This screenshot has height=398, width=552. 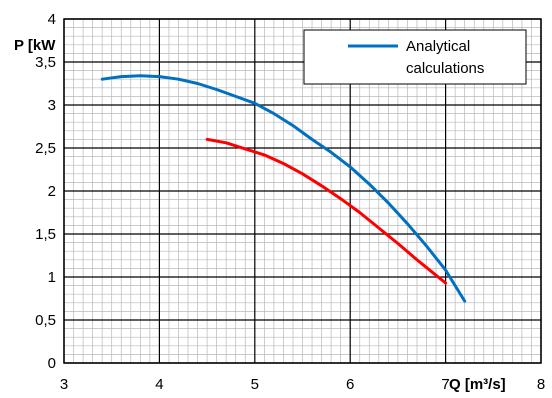 I want to click on x-axis-label: Q [m³/s], so click(x=477, y=384).